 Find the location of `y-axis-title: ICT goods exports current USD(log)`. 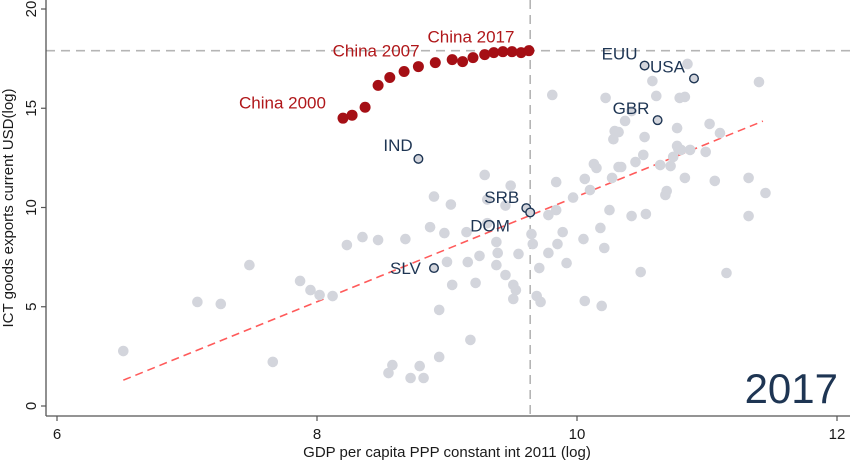

y-axis-title: ICT goods exports current USD(log) is located at coordinates (8, 208).